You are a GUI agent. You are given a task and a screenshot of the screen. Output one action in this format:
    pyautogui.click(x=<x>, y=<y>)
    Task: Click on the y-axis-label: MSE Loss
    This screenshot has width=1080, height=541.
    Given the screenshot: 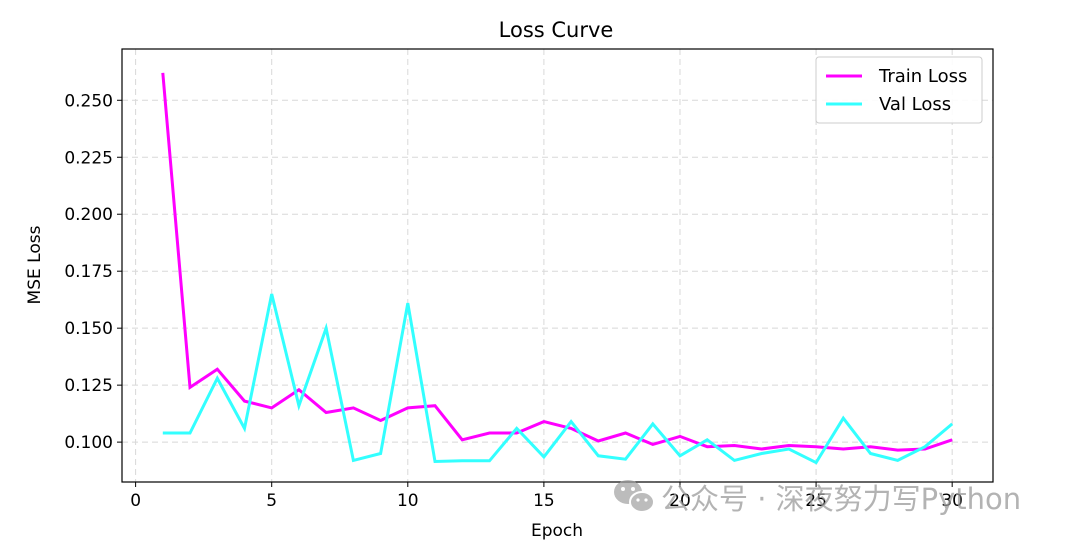 What is the action you would take?
    pyautogui.click(x=35, y=264)
    